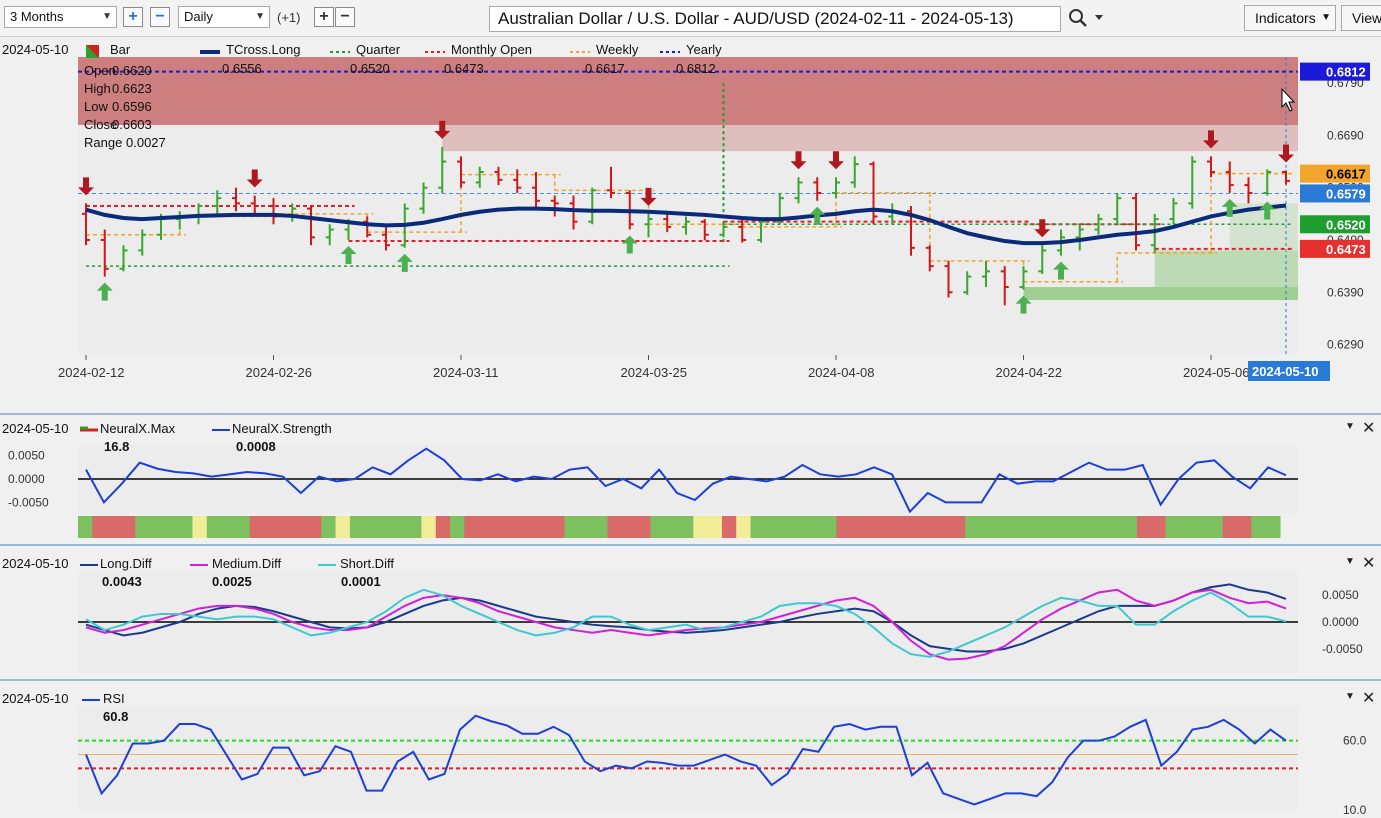 The image size is (1381, 818). I want to click on ohlc-open-label: Open, so click(100, 70).